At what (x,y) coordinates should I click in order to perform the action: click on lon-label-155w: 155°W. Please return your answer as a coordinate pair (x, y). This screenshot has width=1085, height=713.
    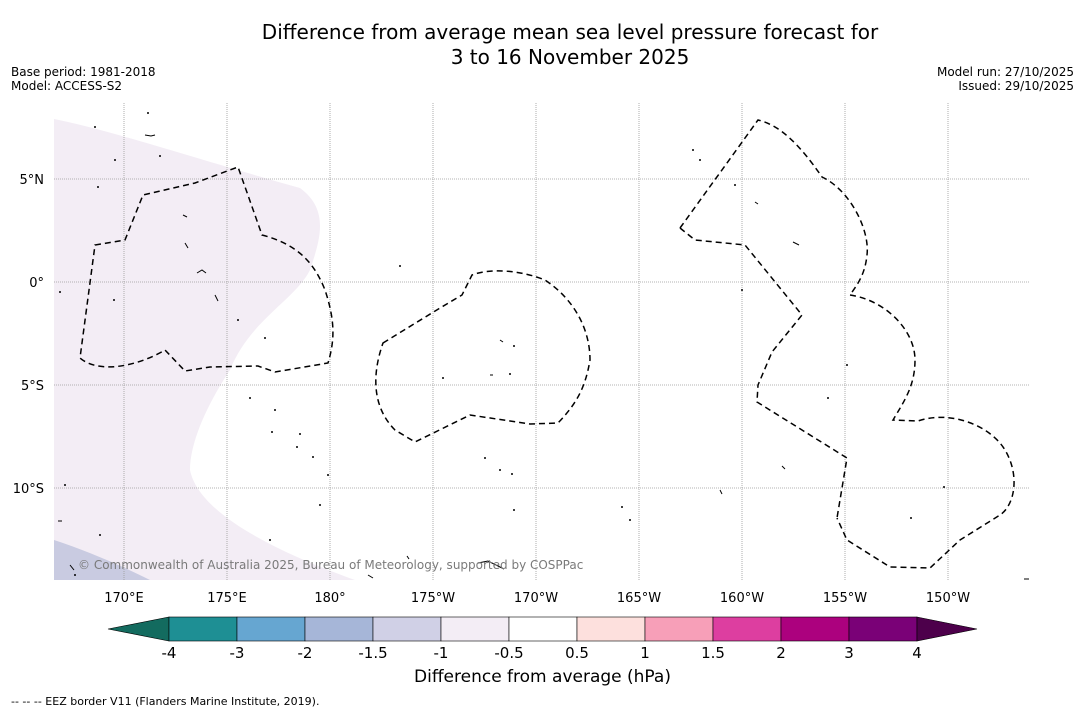
    Looking at the image, I should click on (845, 598).